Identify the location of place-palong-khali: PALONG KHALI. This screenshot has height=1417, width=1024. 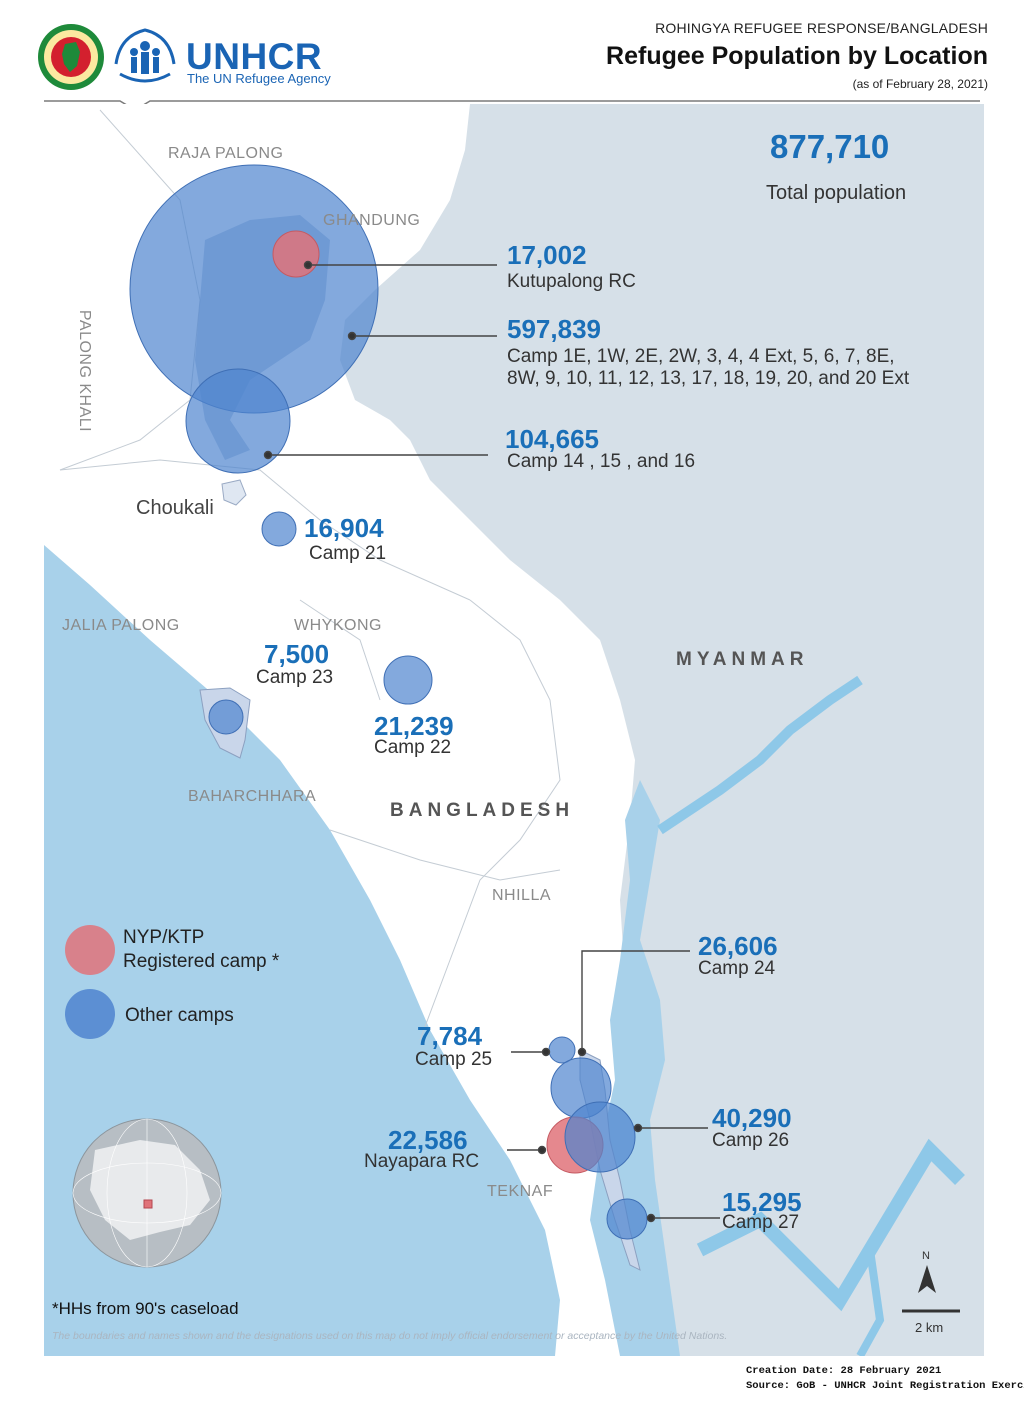
(84, 371).